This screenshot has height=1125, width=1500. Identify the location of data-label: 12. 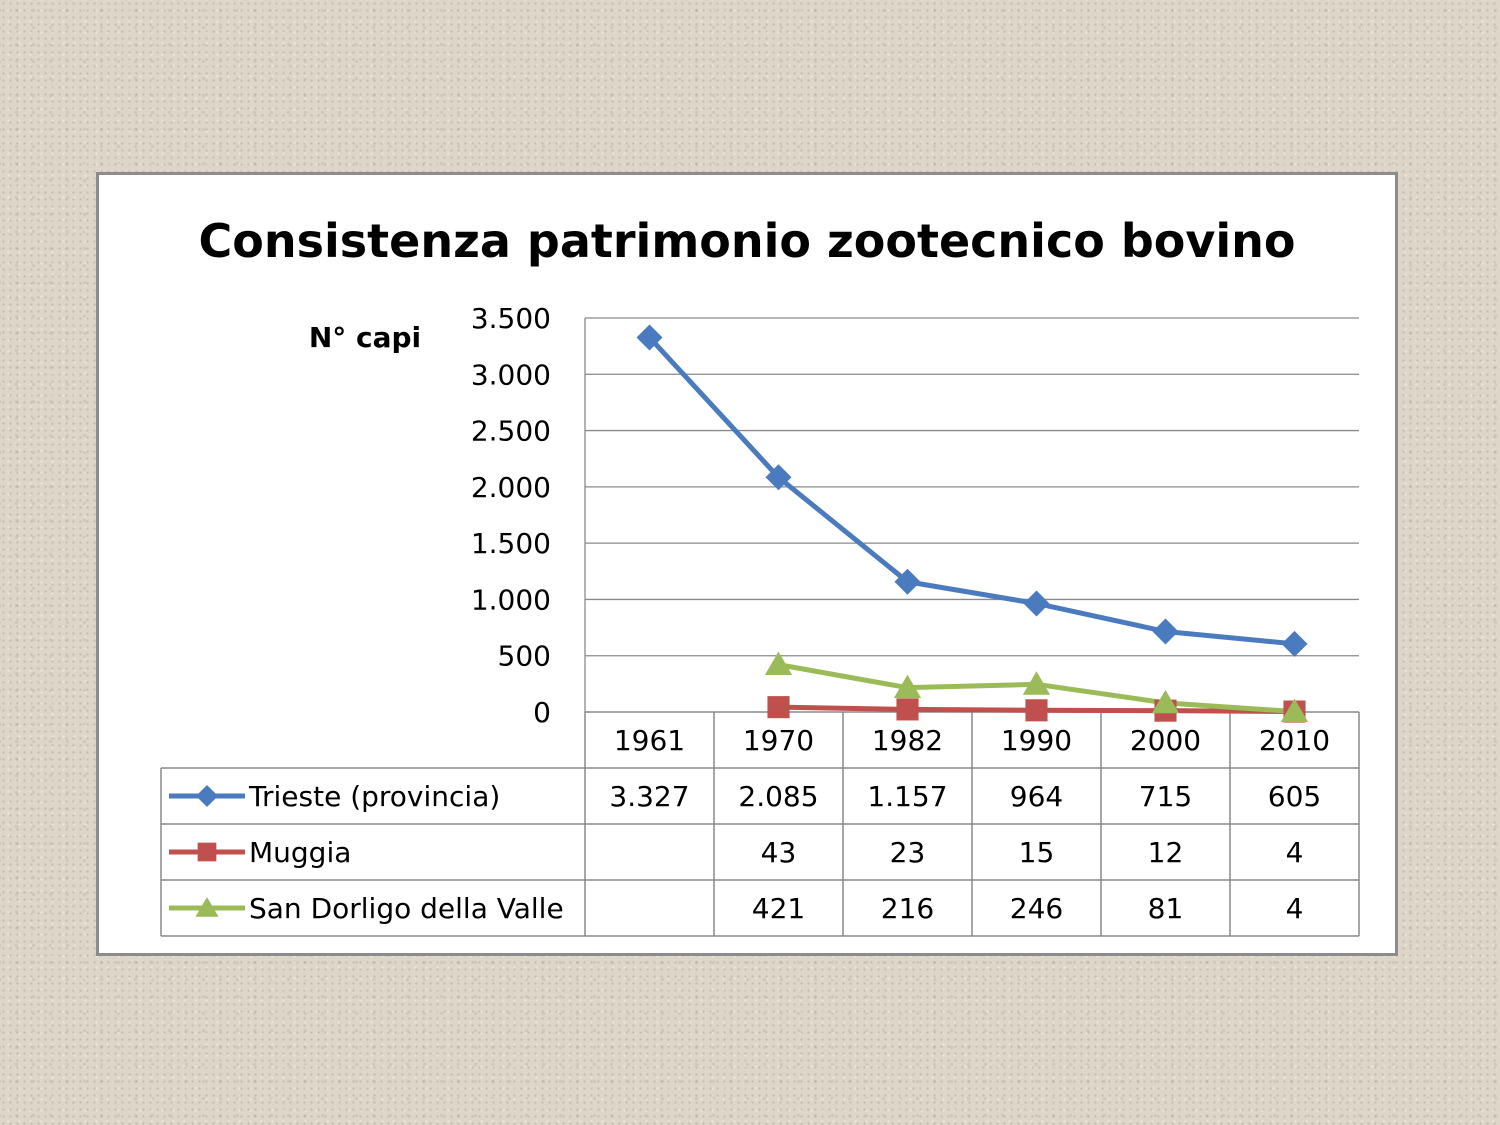
(1166, 852).